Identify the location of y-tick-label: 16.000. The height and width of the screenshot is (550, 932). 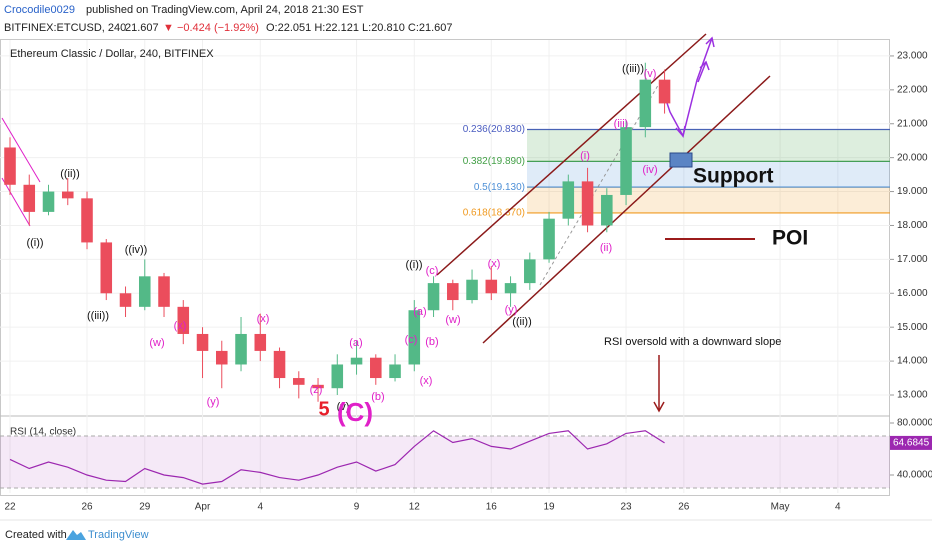
(912, 293).